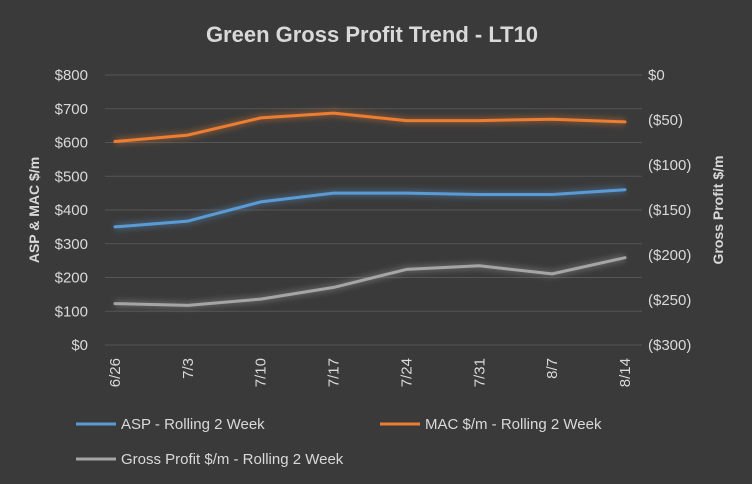 This screenshot has height=484, width=752. What do you see at coordinates (669, 345) in the screenshot?
I see `right-tick-label: ($300)` at bounding box center [669, 345].